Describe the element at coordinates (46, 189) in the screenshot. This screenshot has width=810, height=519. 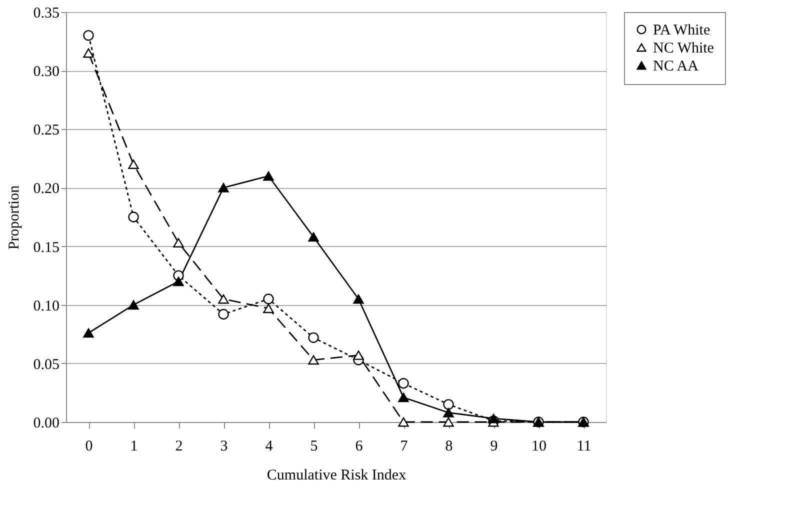
I see `y-tick-label: 0.20` at that location.